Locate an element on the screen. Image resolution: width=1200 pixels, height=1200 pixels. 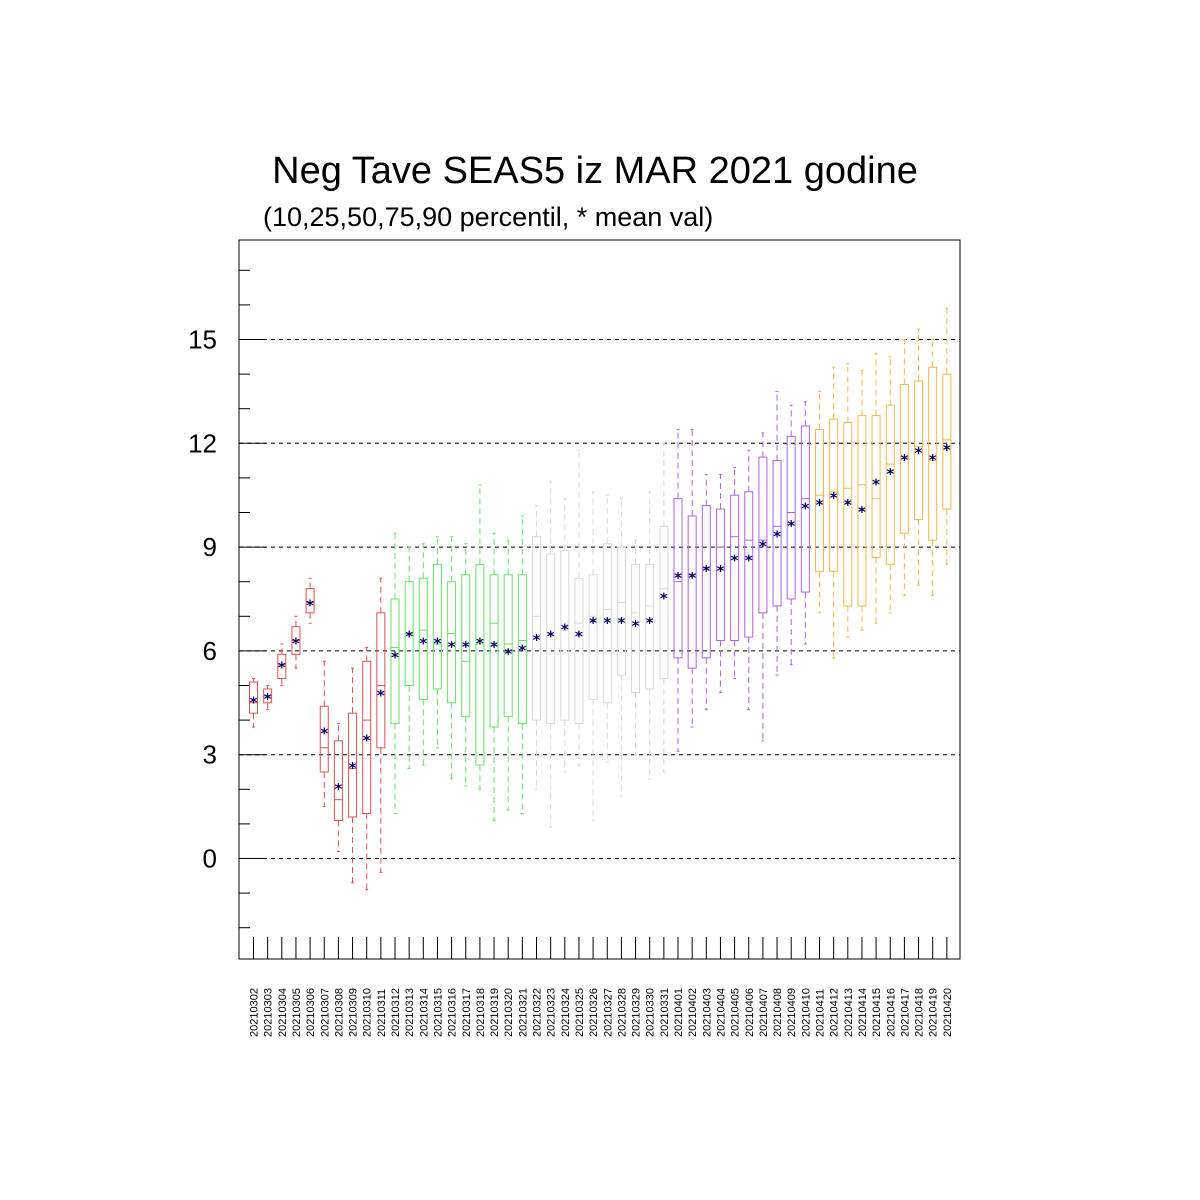
x-tick-label: 20210319 is located at coordinates (495, 1012).